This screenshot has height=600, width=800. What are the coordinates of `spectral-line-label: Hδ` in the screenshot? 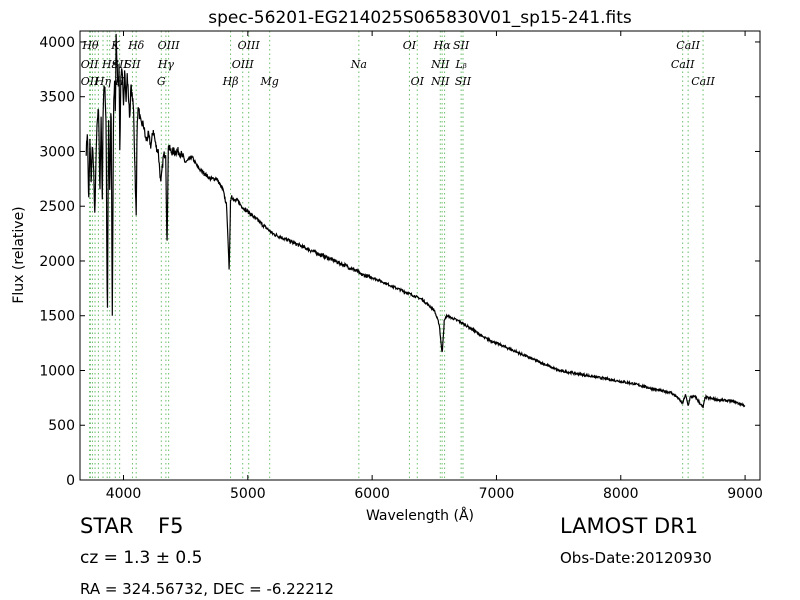 It's located at (136, 45).